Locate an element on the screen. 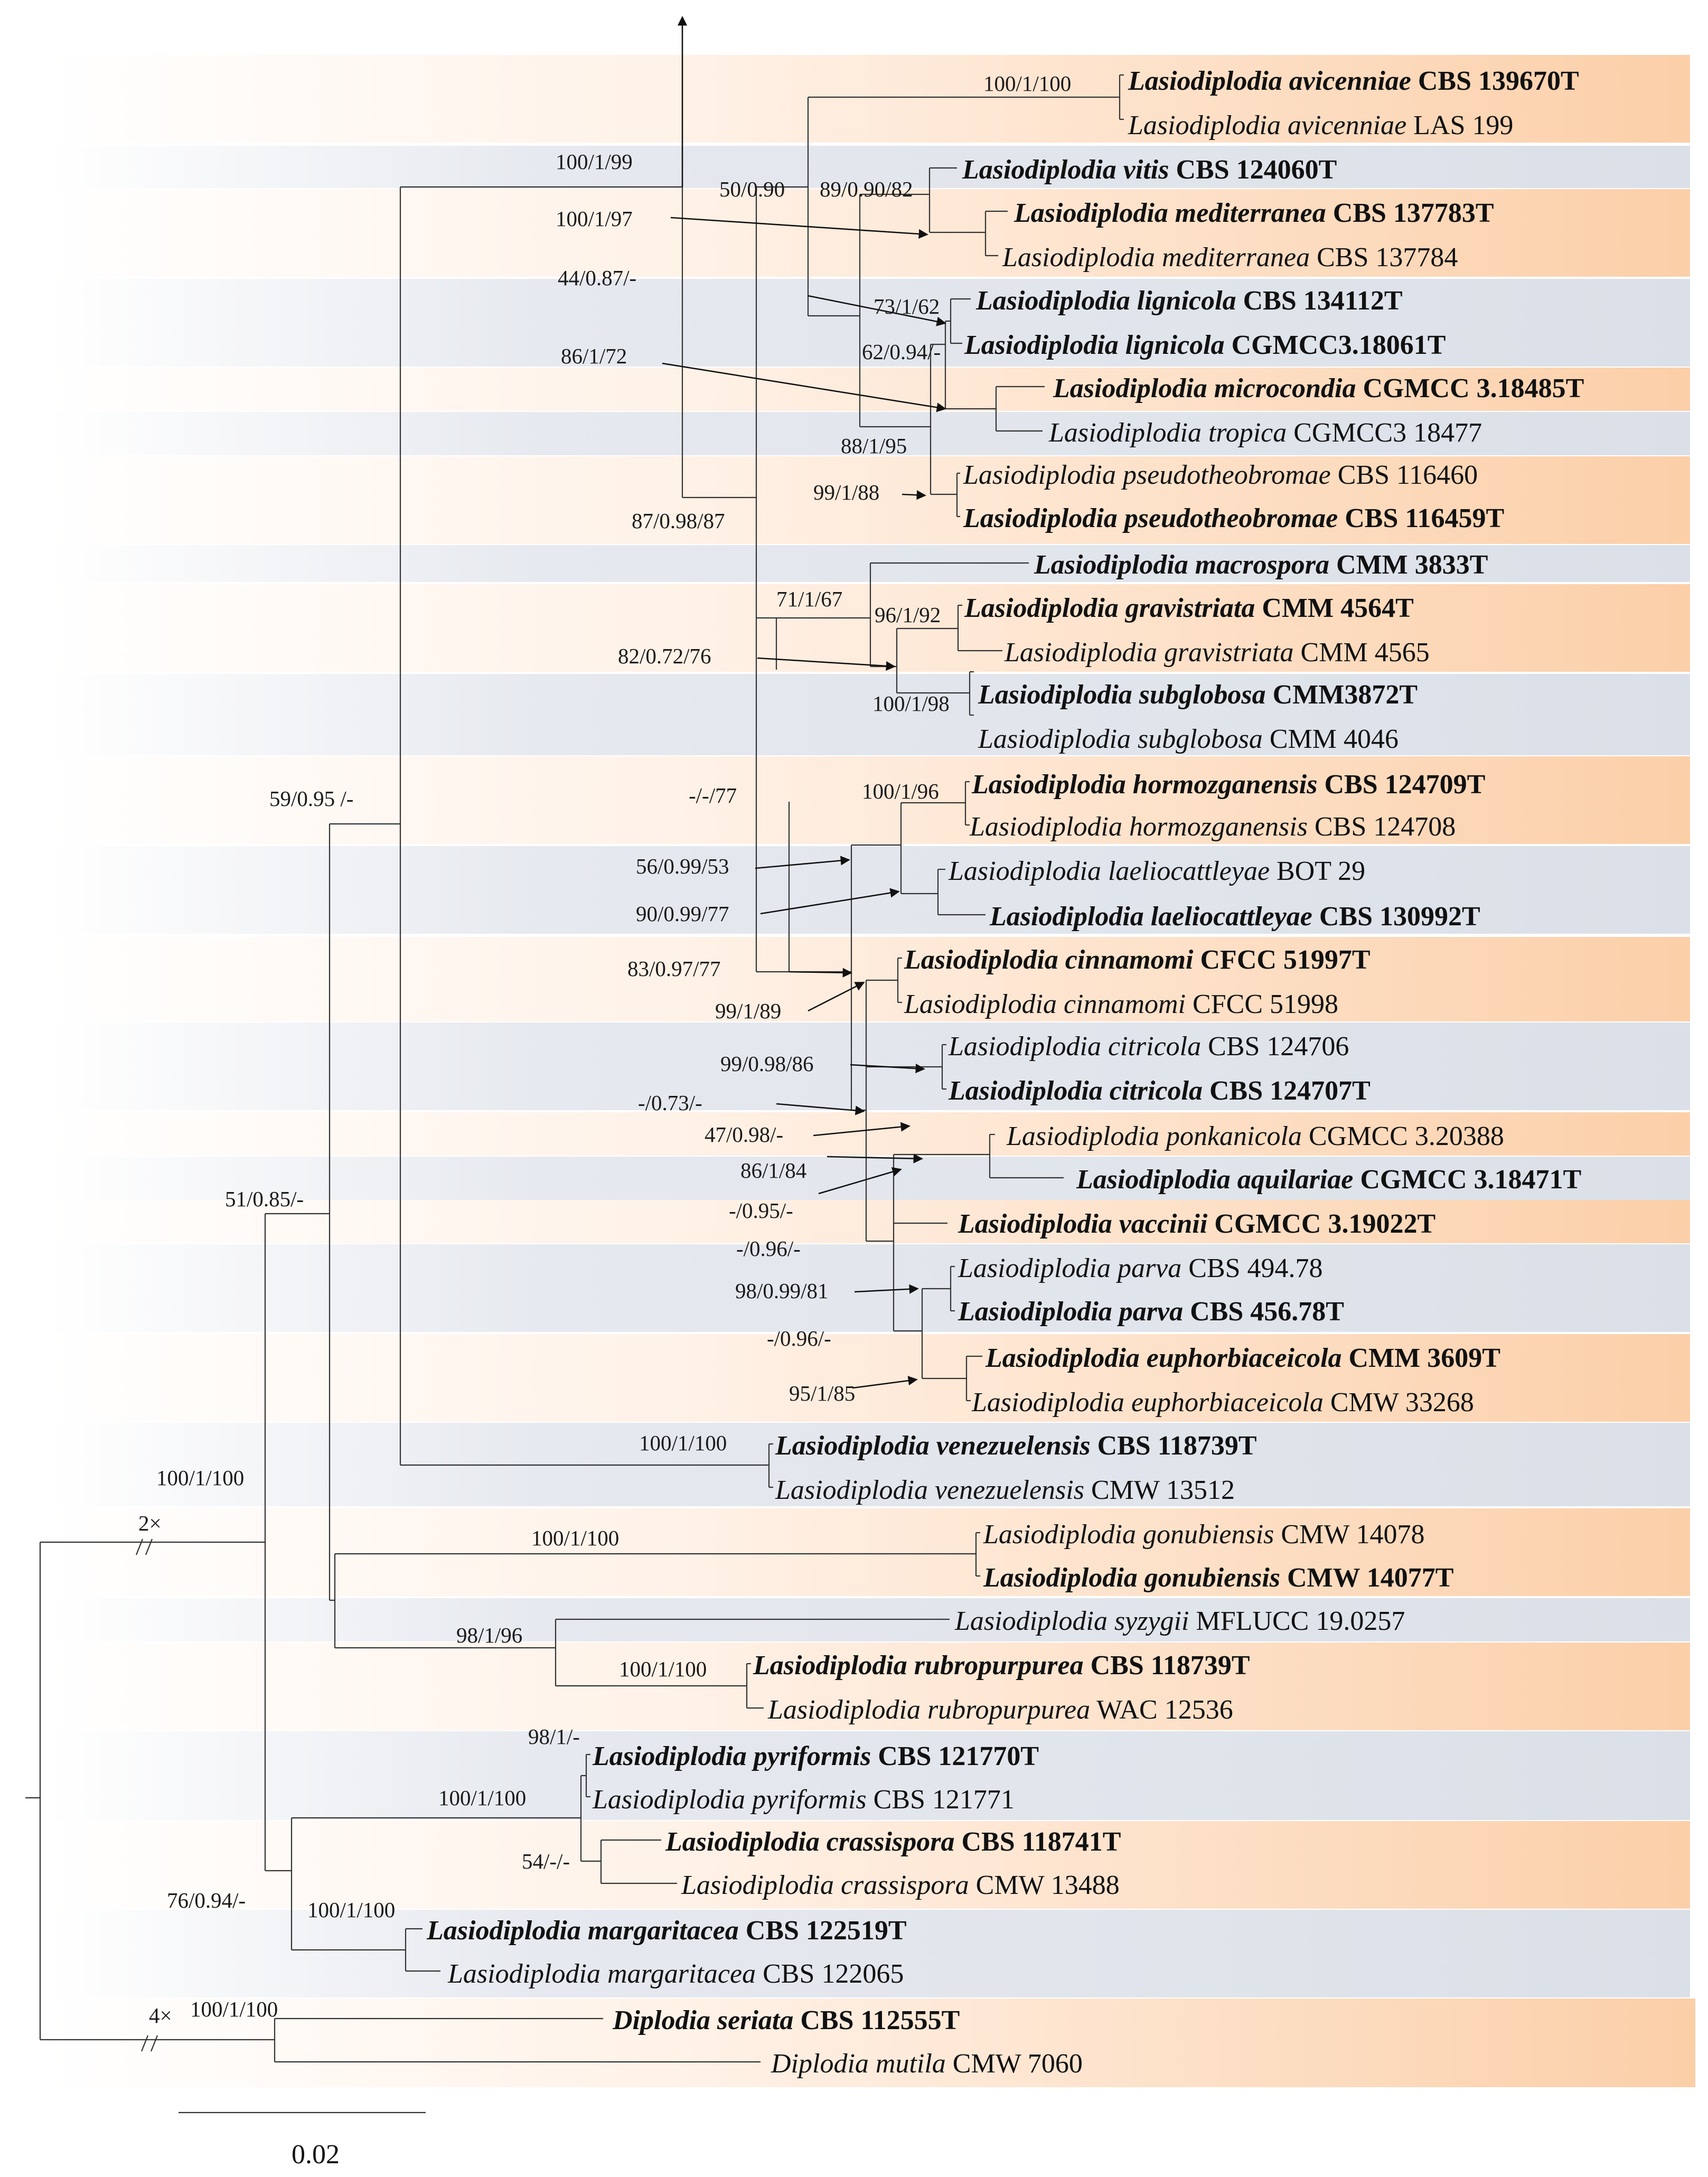  taxon-label: Lasiodiplodia rubropurpurea CBS 118739T is located at coordinates (1001, 1665).